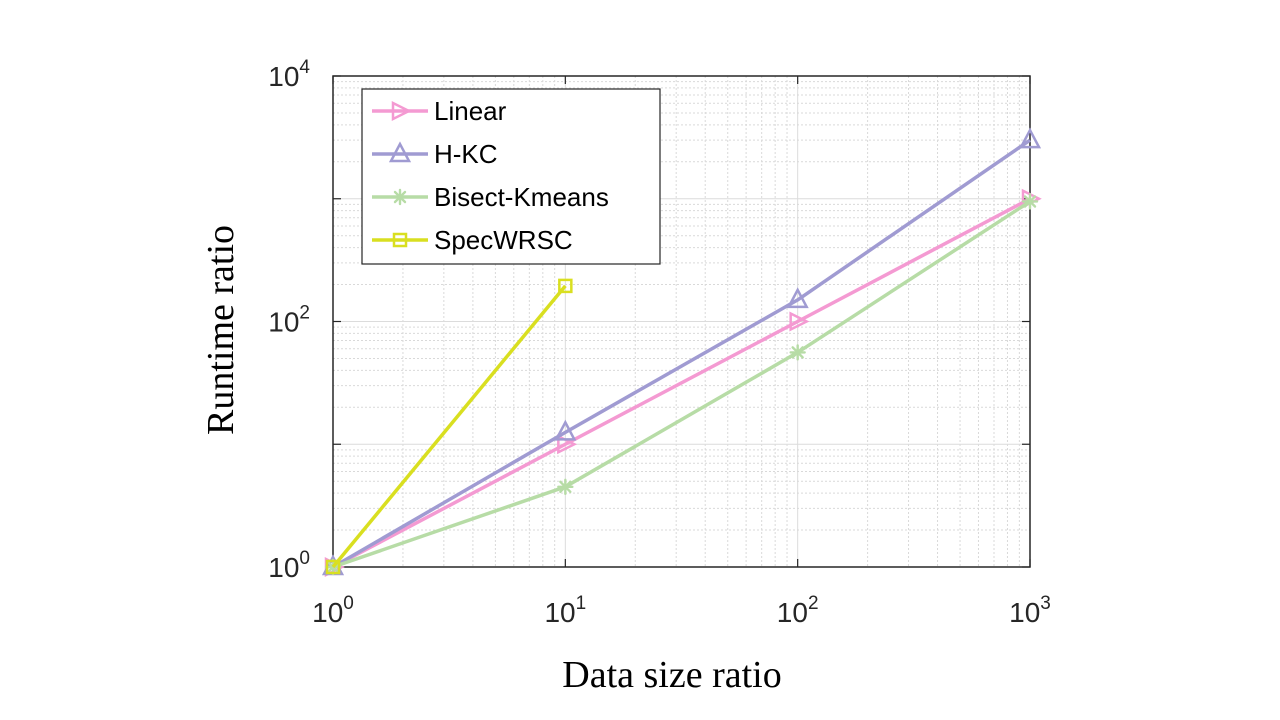 Image resolution: width=1280 pixels, height=720 pixels. What do you see at coordinates (449, 426) in the screenshot?
I see `series-line-specwrsc` at bounding box center [449, 426].